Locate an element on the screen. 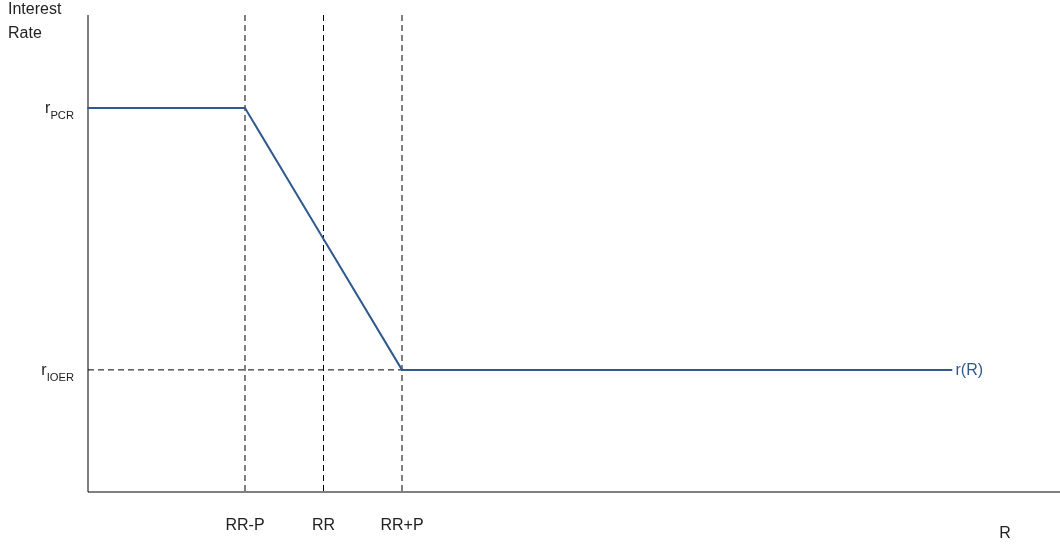 This screenshot has width=1060, height=546. series-label: r(R) is located at coordinates (969, 369).